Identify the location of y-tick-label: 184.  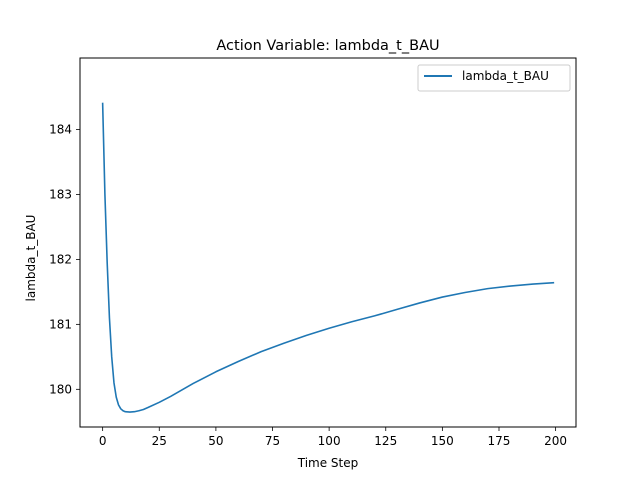
(60, 129).